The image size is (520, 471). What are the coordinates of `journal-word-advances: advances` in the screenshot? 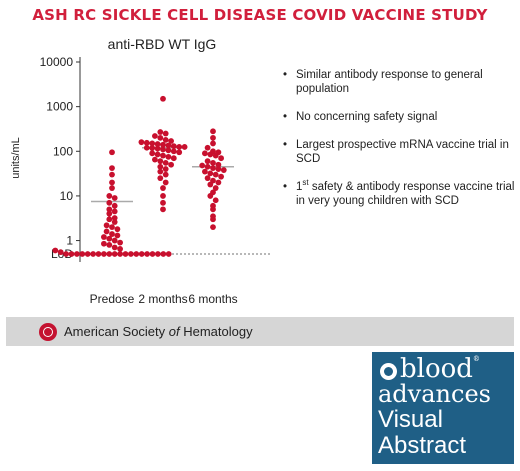 It's located at (434, 394).